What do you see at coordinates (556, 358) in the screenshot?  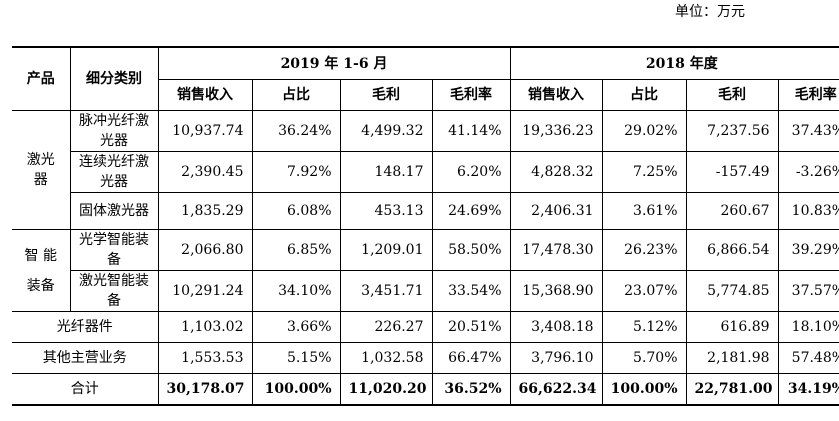 I see `value-cell: 3,796.10` at bounding box center [556, 358].